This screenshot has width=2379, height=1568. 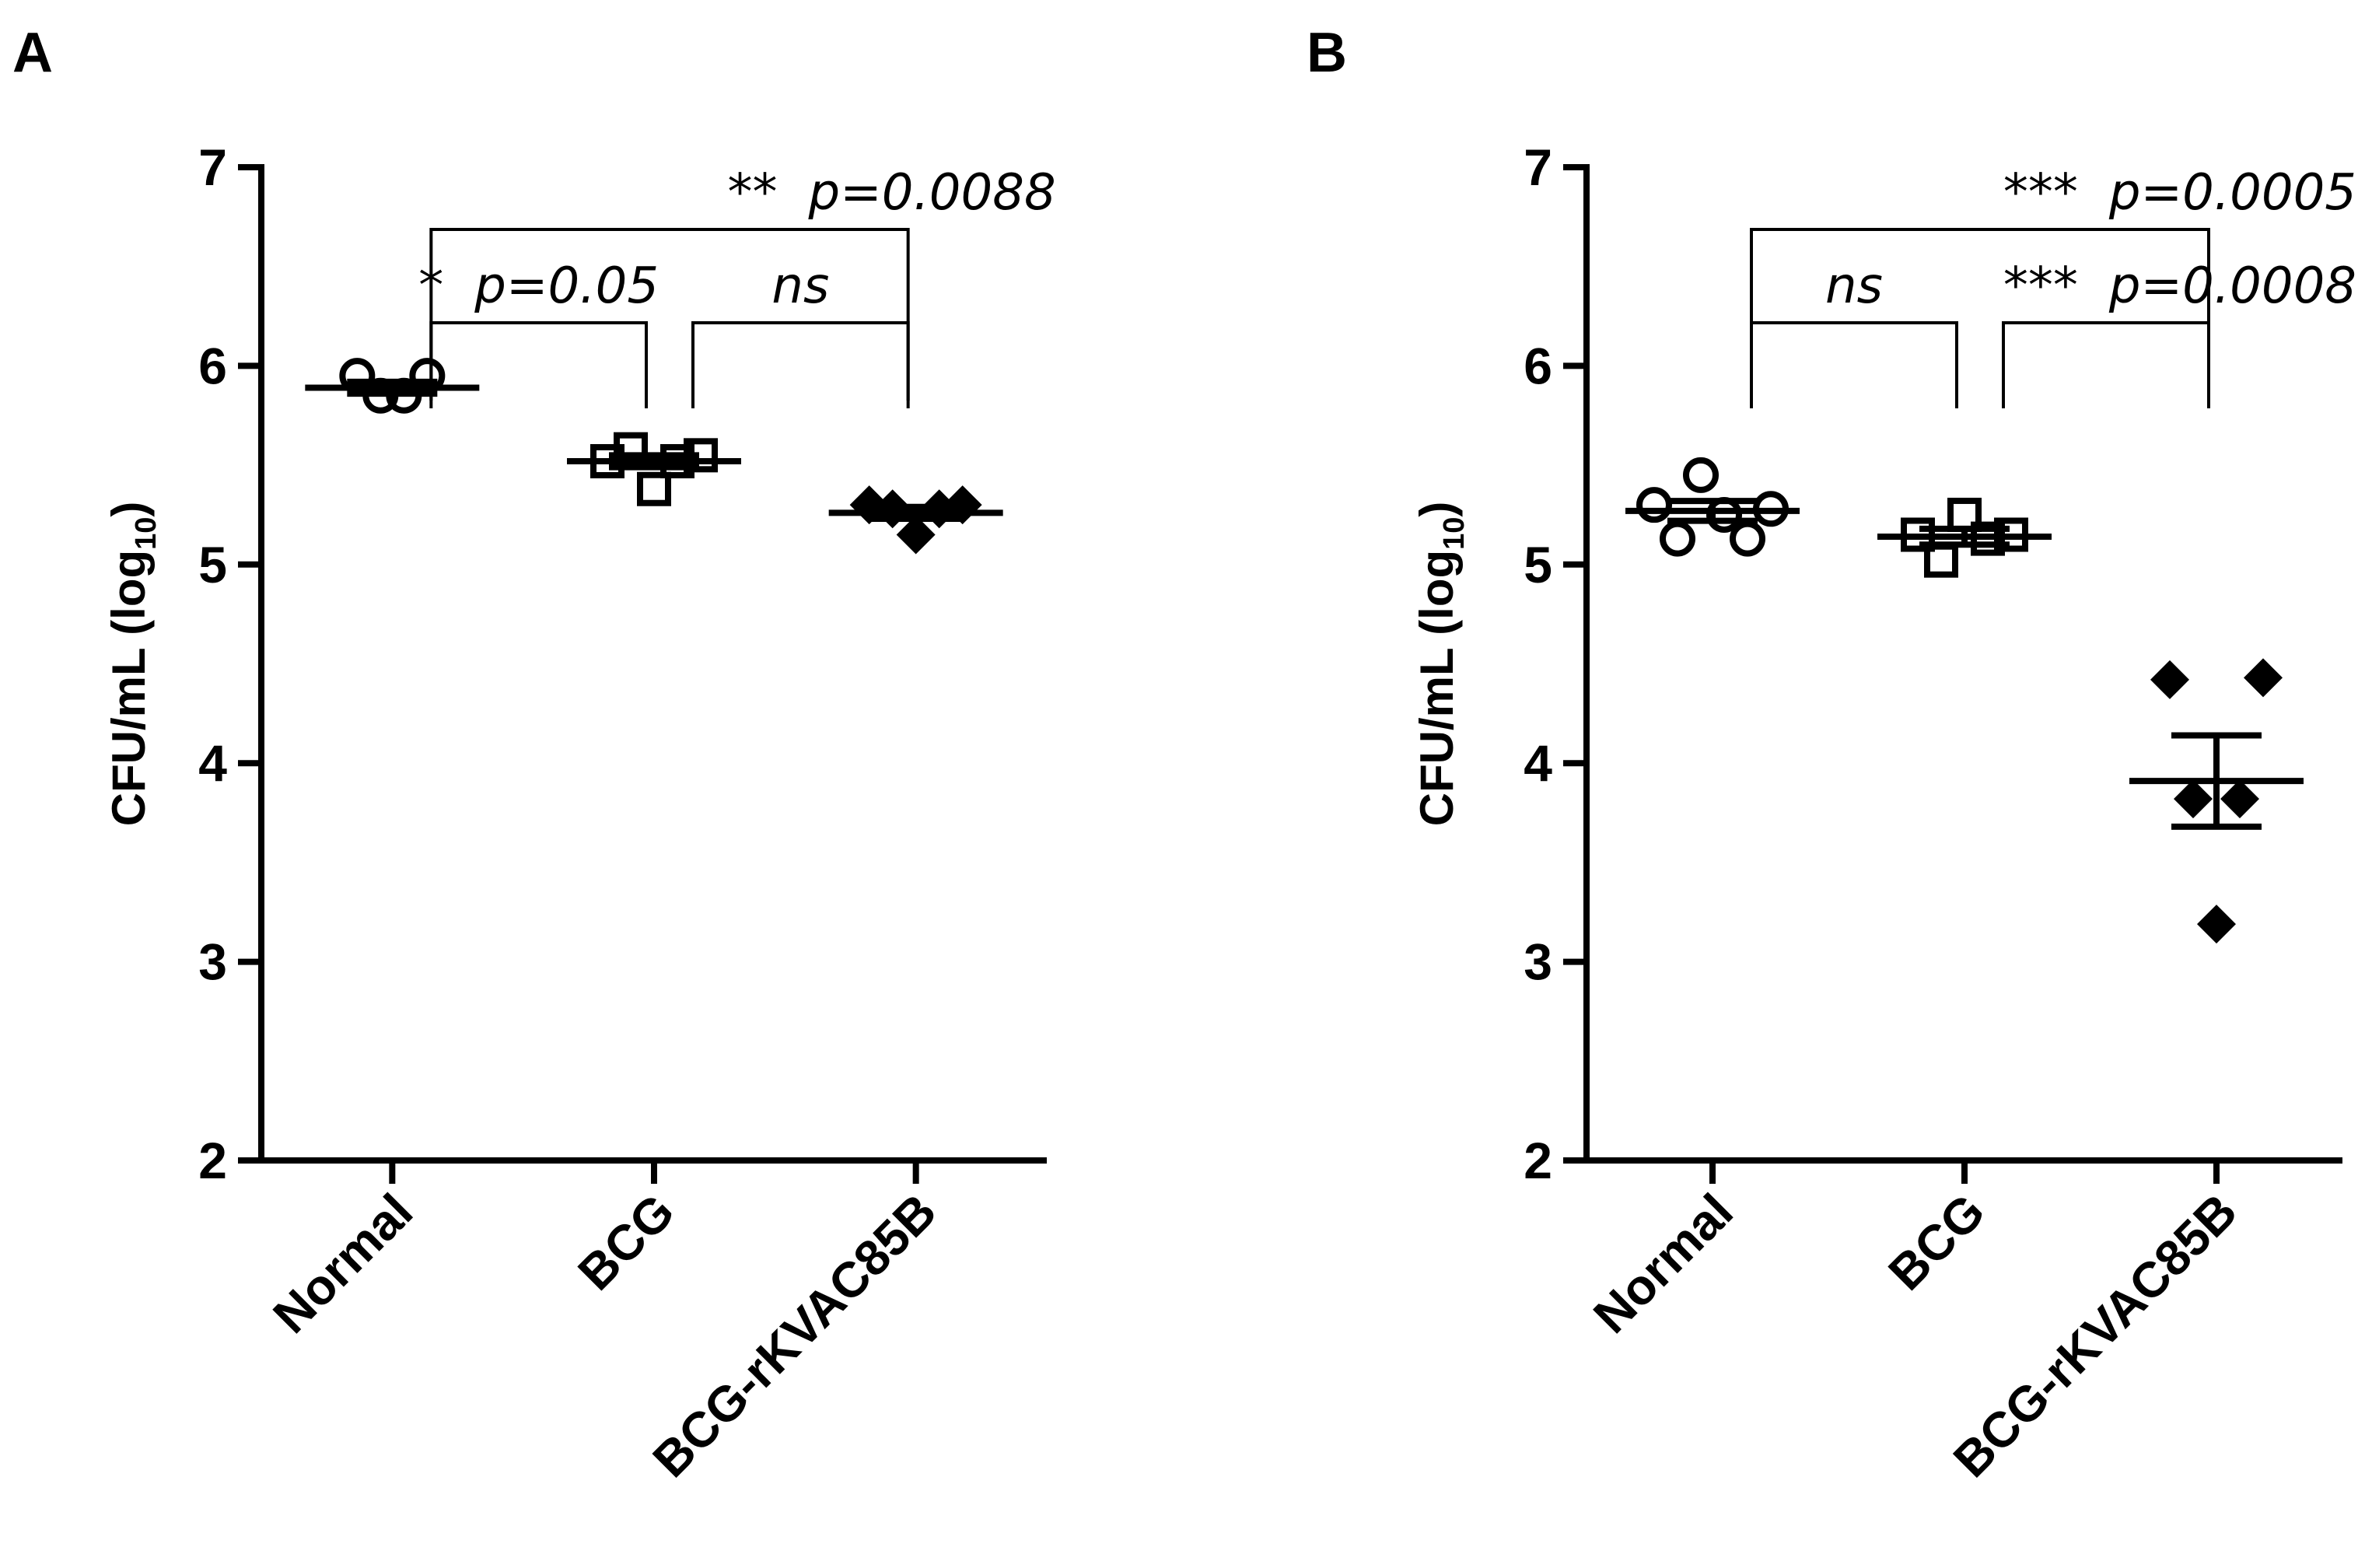 I want to click on significance: ** p=0.0088, so click(x=891, y=193).